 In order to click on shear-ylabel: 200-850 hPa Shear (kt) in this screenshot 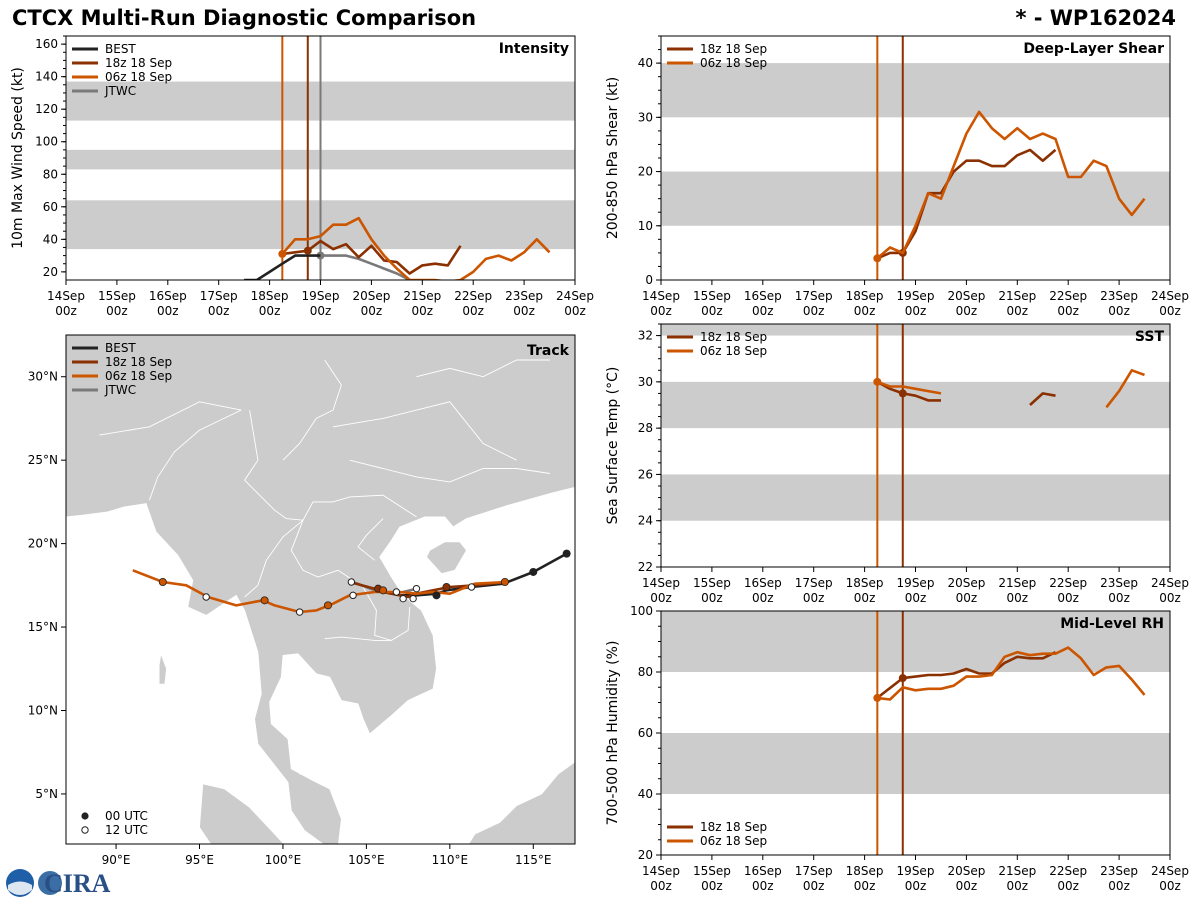, I will do `click(613, 158)`.